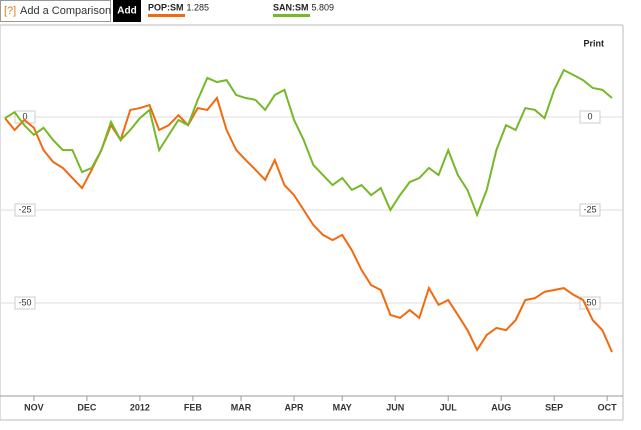 The height and width of the screenshot is (430, 641). I want to click on x-tick-label: MAR, so click(241, 407).